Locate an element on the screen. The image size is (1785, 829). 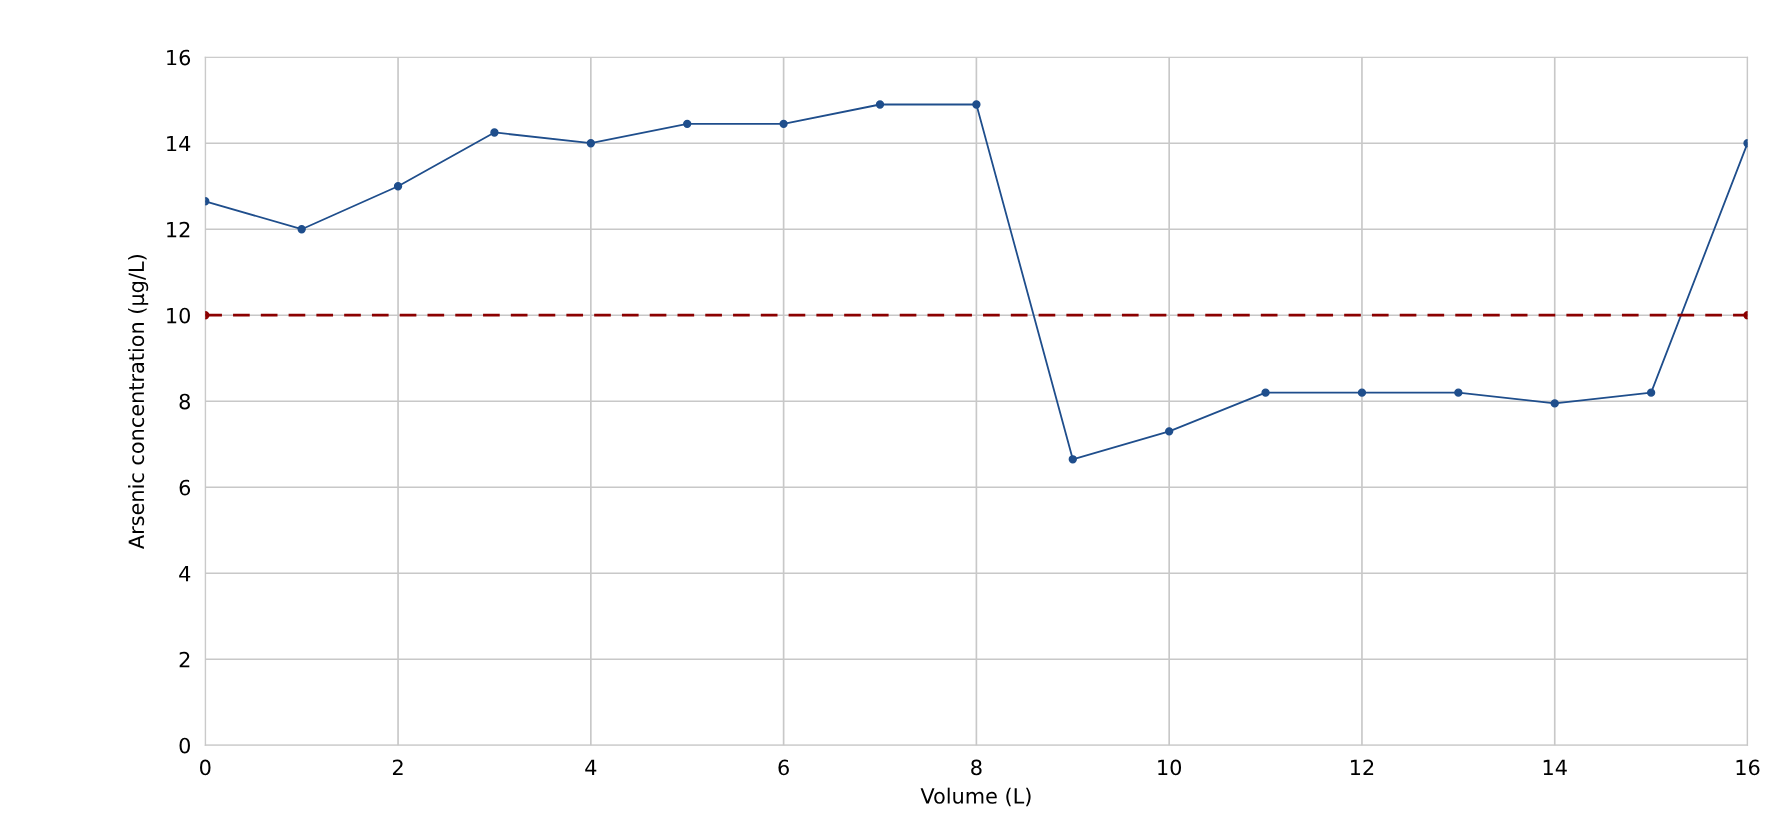
x-tick-label: 14 is located at coordinates (1555, 767).